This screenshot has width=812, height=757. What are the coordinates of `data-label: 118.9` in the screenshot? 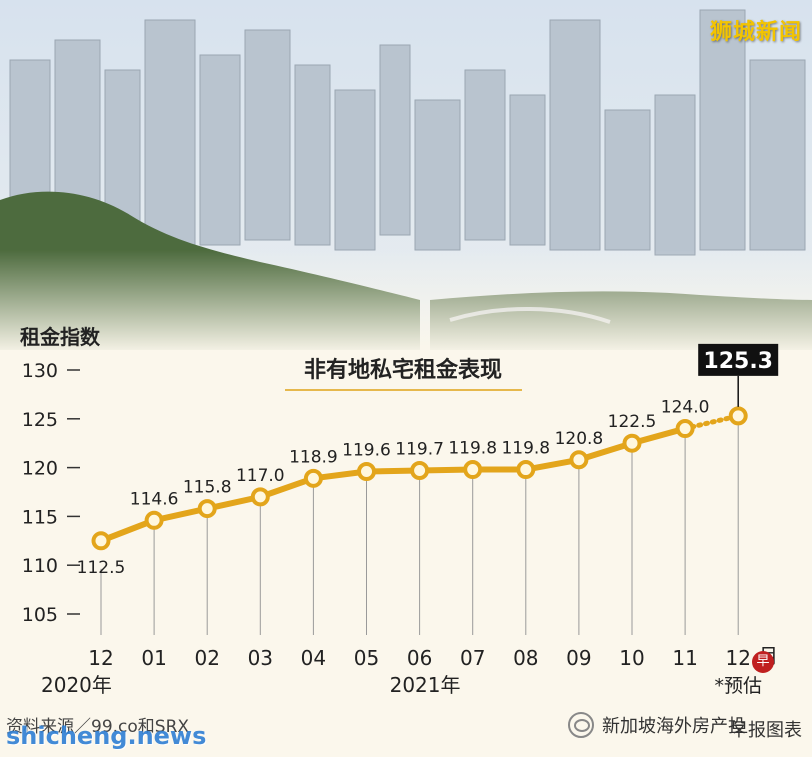 It's located at (313, 457).